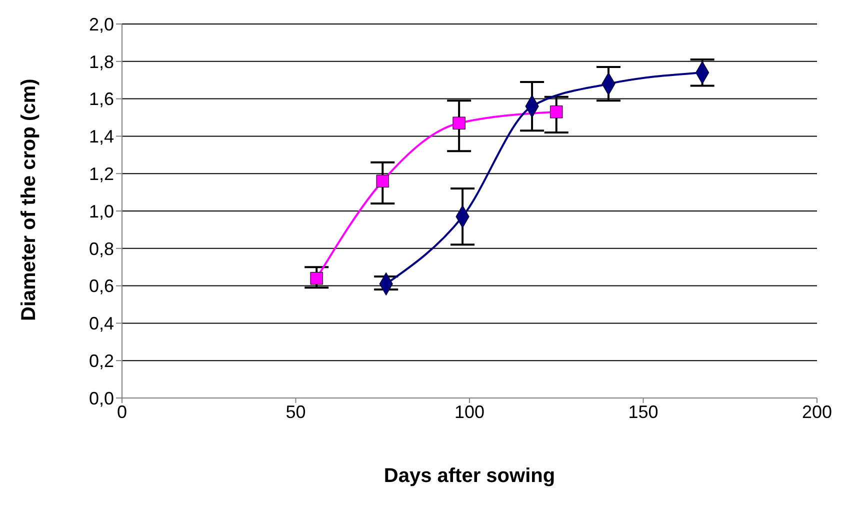  I want to click on x-tick-label: 200, so click(817, 412).